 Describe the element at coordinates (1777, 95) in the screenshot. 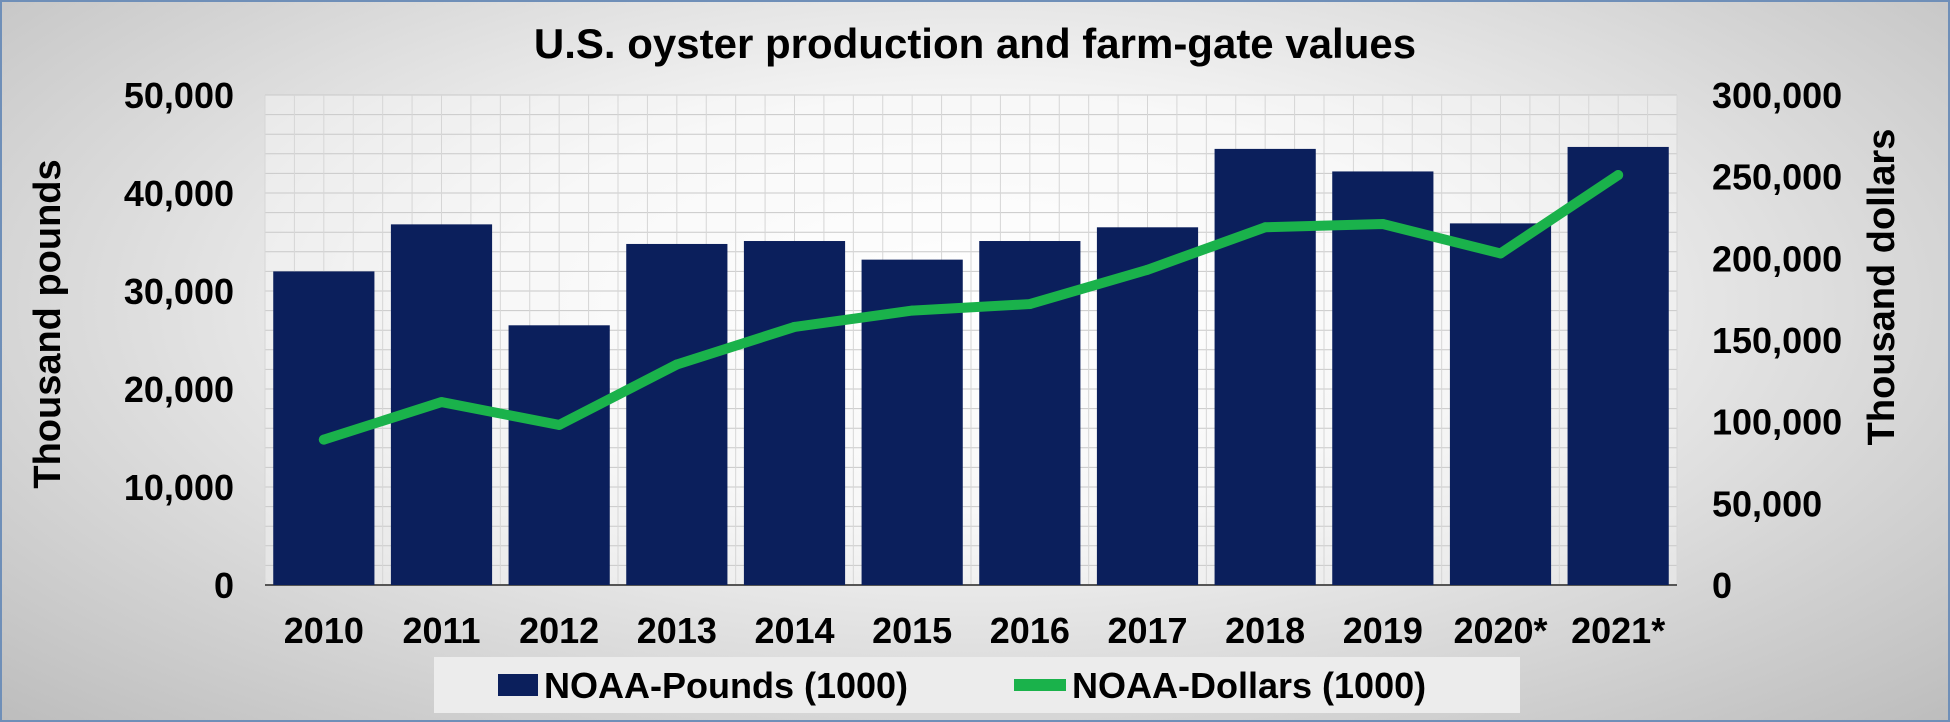

I see `right-tick-label: 300,000` at that location.